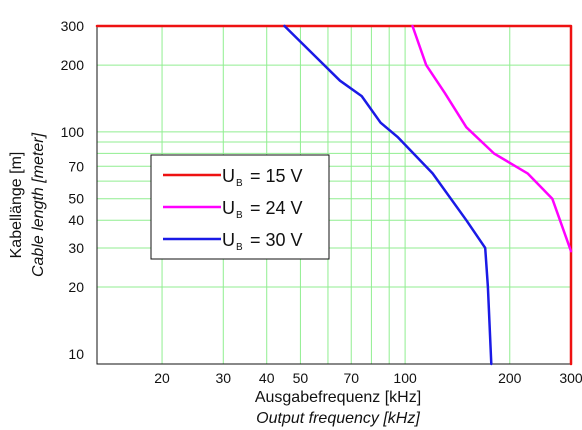  Describe the element at coordinates (570, 378) in the screenshot. I see `x-tick-label: 300` at that location.